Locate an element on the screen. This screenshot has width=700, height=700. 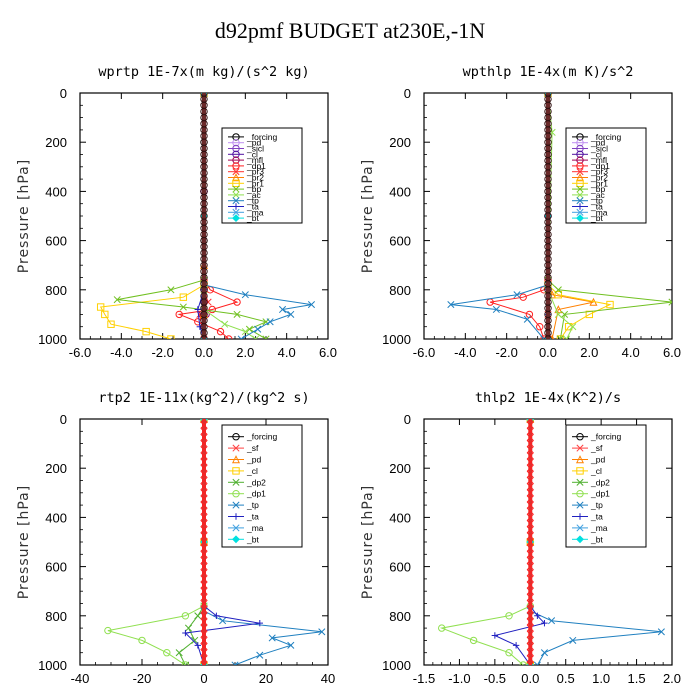
series-line_tp is located at coordinates (499, 216).